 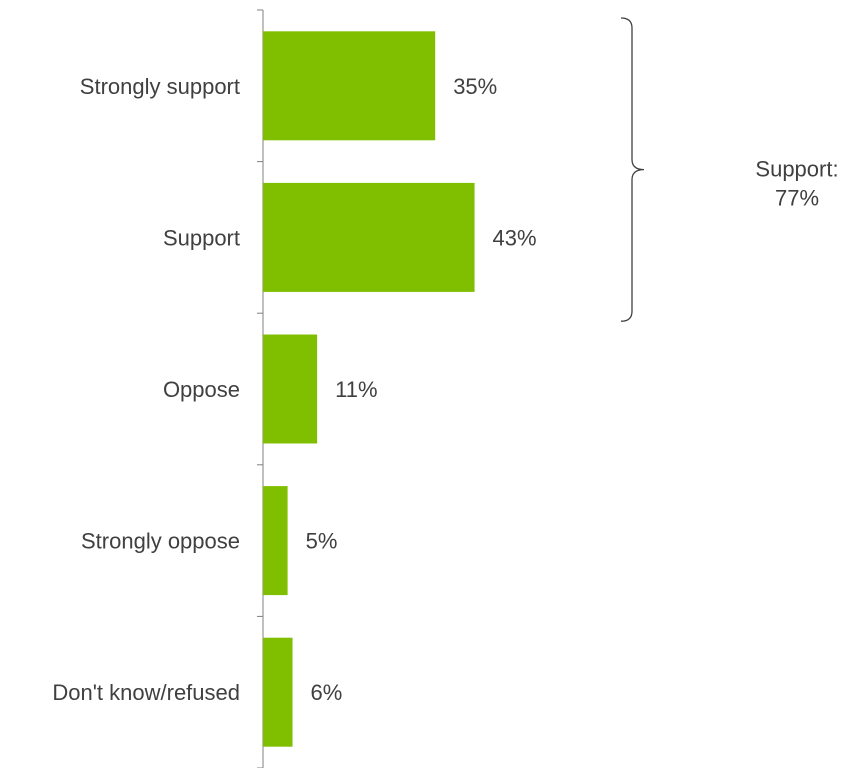 I want to click on value-label-2: 11%, so click(x=356, y=389).